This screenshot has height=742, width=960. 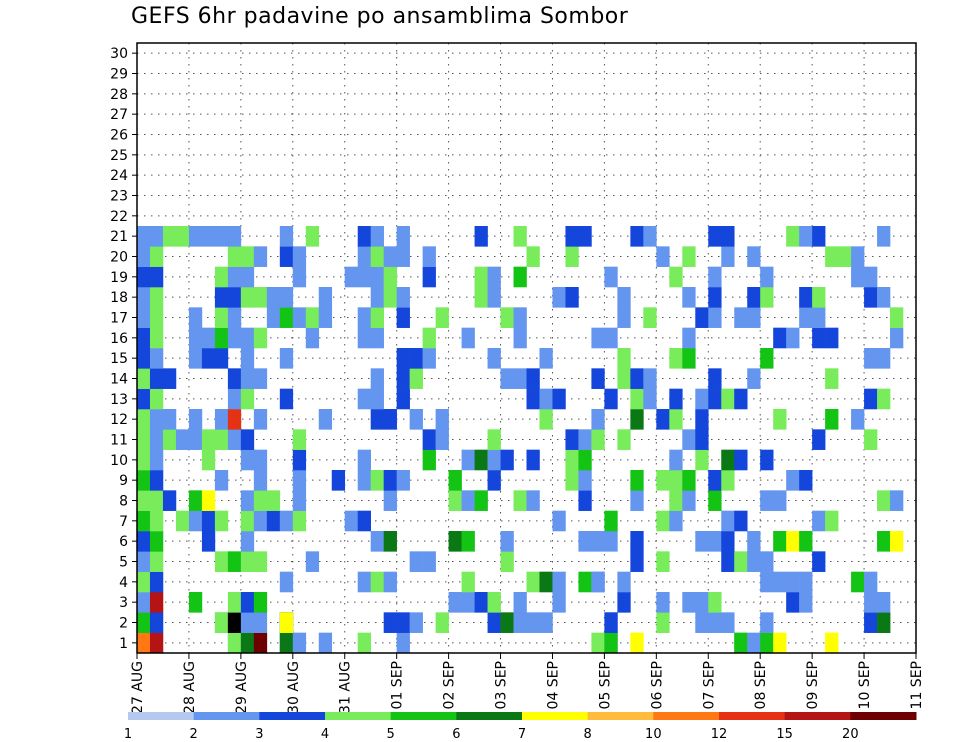 I want to click on y-tick-label: 12, so click(x=119, y=420).